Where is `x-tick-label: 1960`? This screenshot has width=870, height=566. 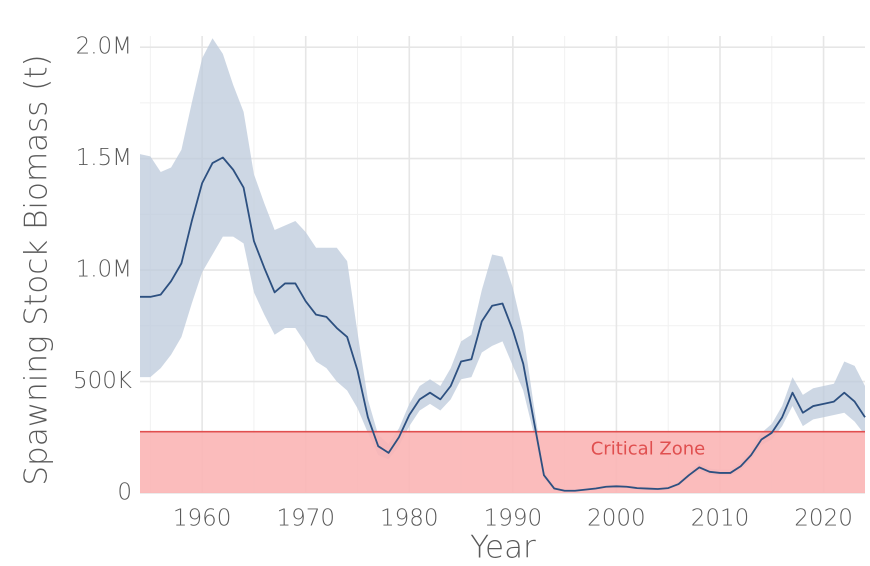 x-tick-label: 1960 is located at coordinates (202, 519).